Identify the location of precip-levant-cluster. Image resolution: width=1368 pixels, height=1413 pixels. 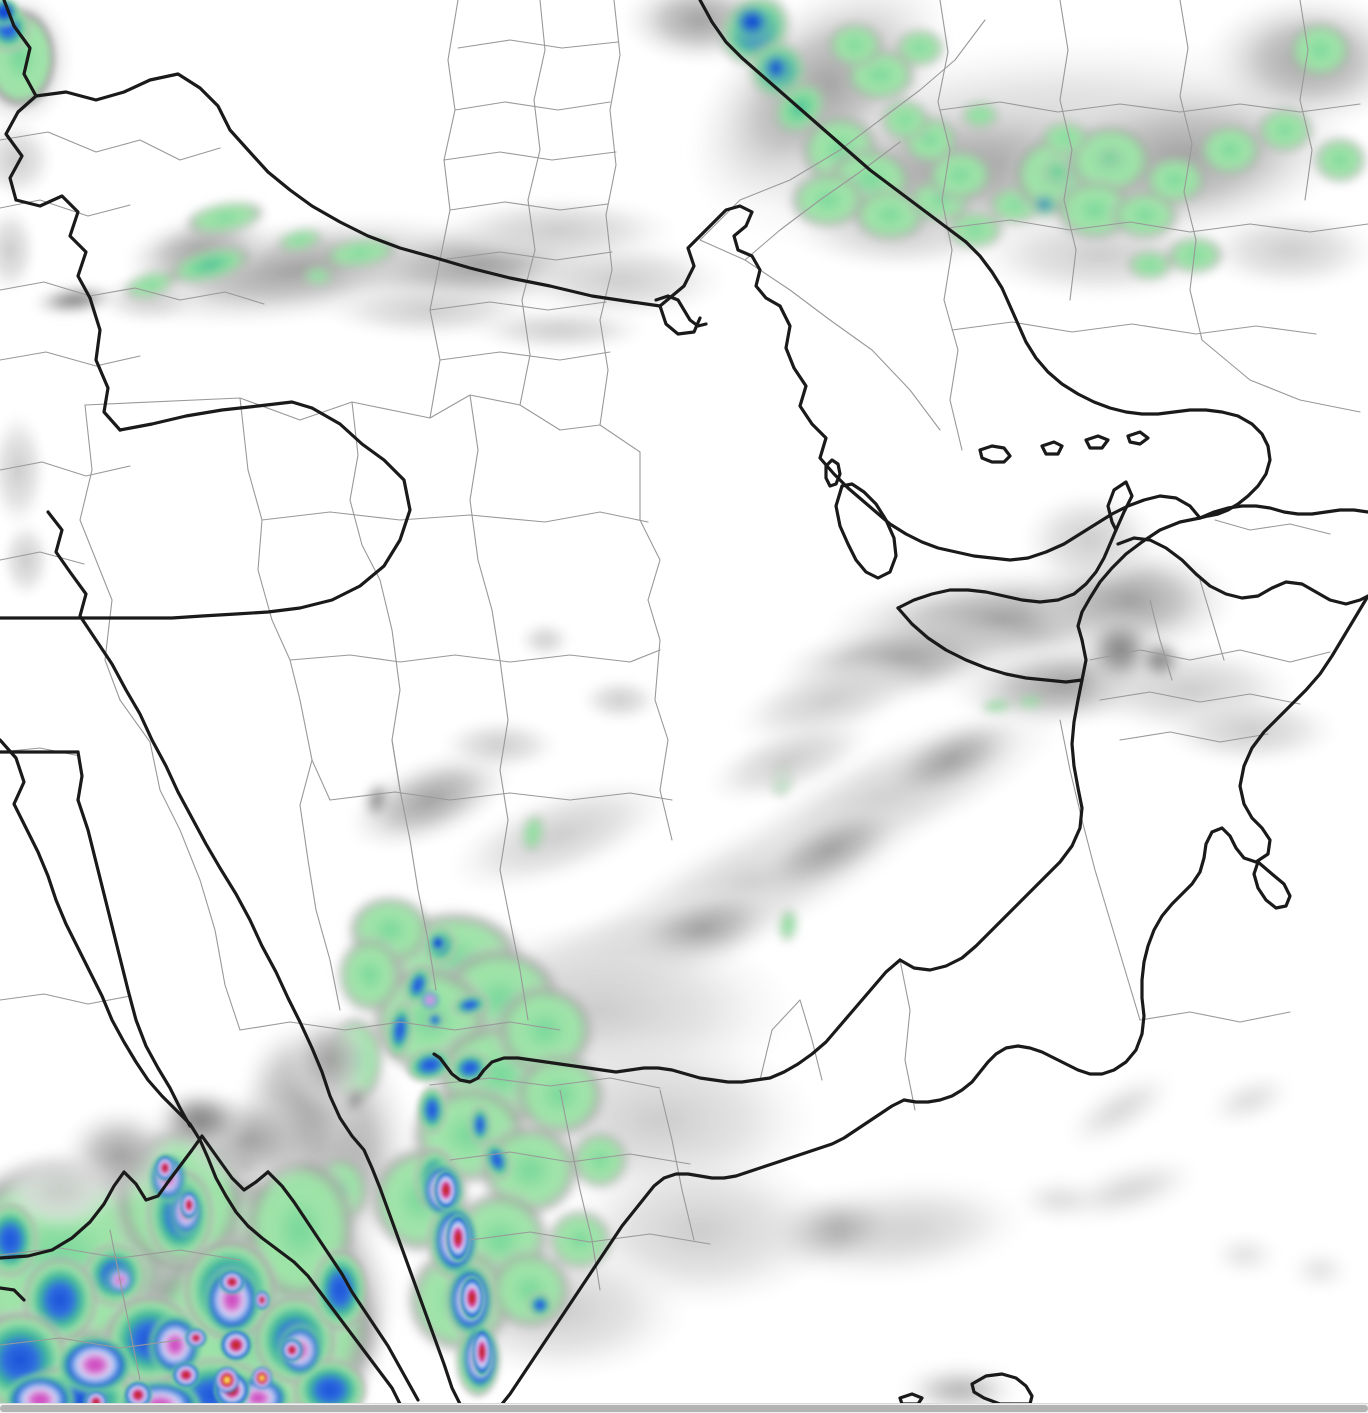
(38, 300).